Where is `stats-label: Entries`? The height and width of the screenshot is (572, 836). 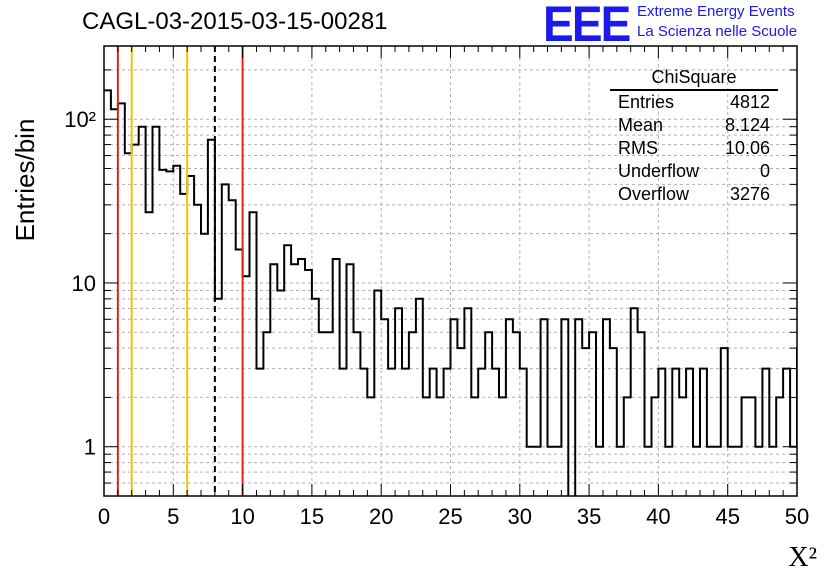 stats-label: Entries is located at coordinates (646, 102).